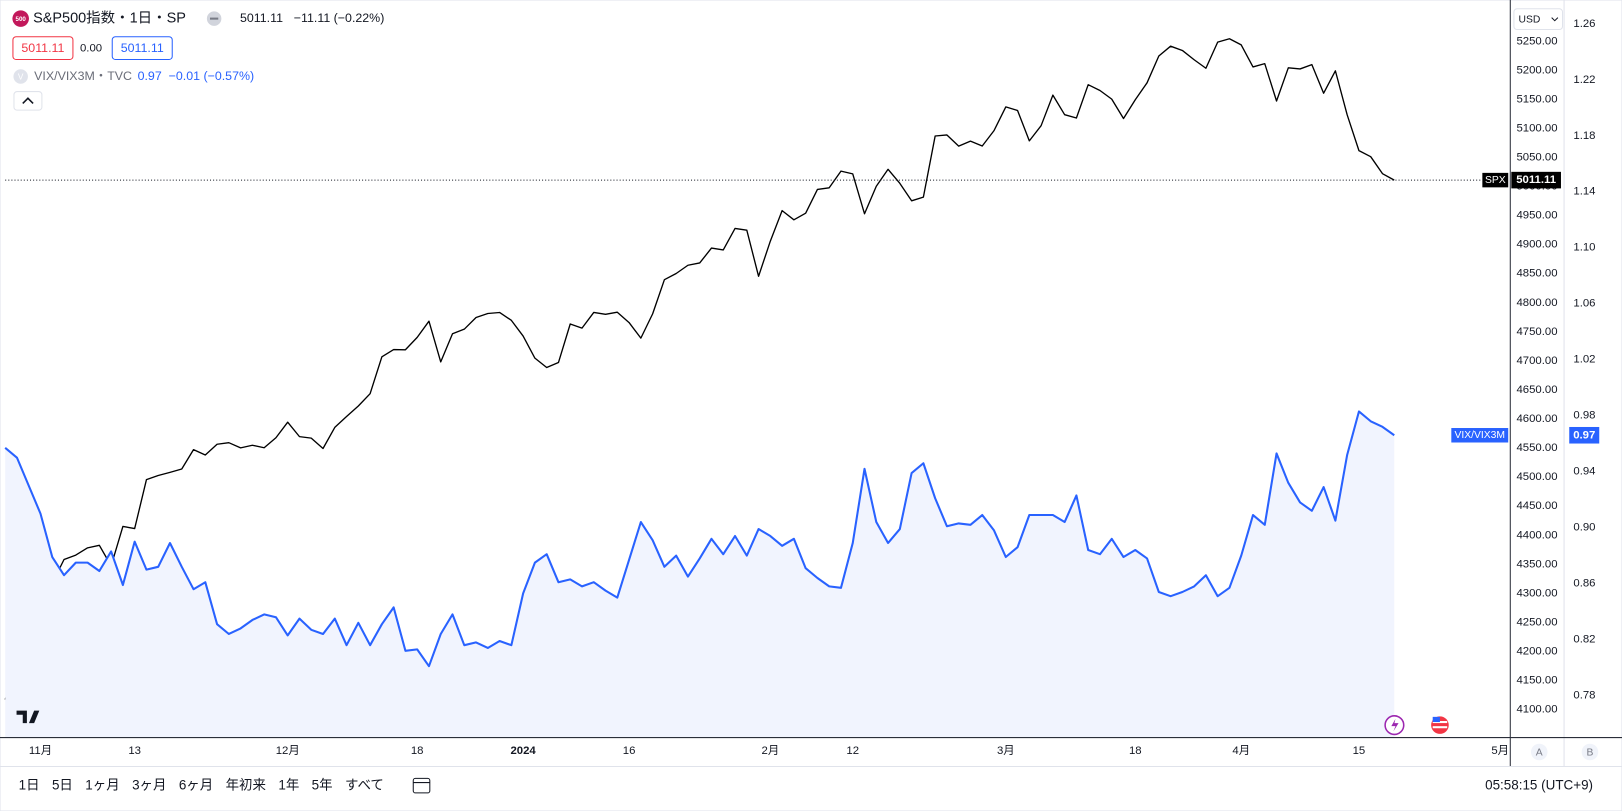 The width and height of the screenshot is (1622, 811). Describe the element at coordinates (1584, 584) in the screenshot. I see `y2-tick-label: 0.86` at that location.